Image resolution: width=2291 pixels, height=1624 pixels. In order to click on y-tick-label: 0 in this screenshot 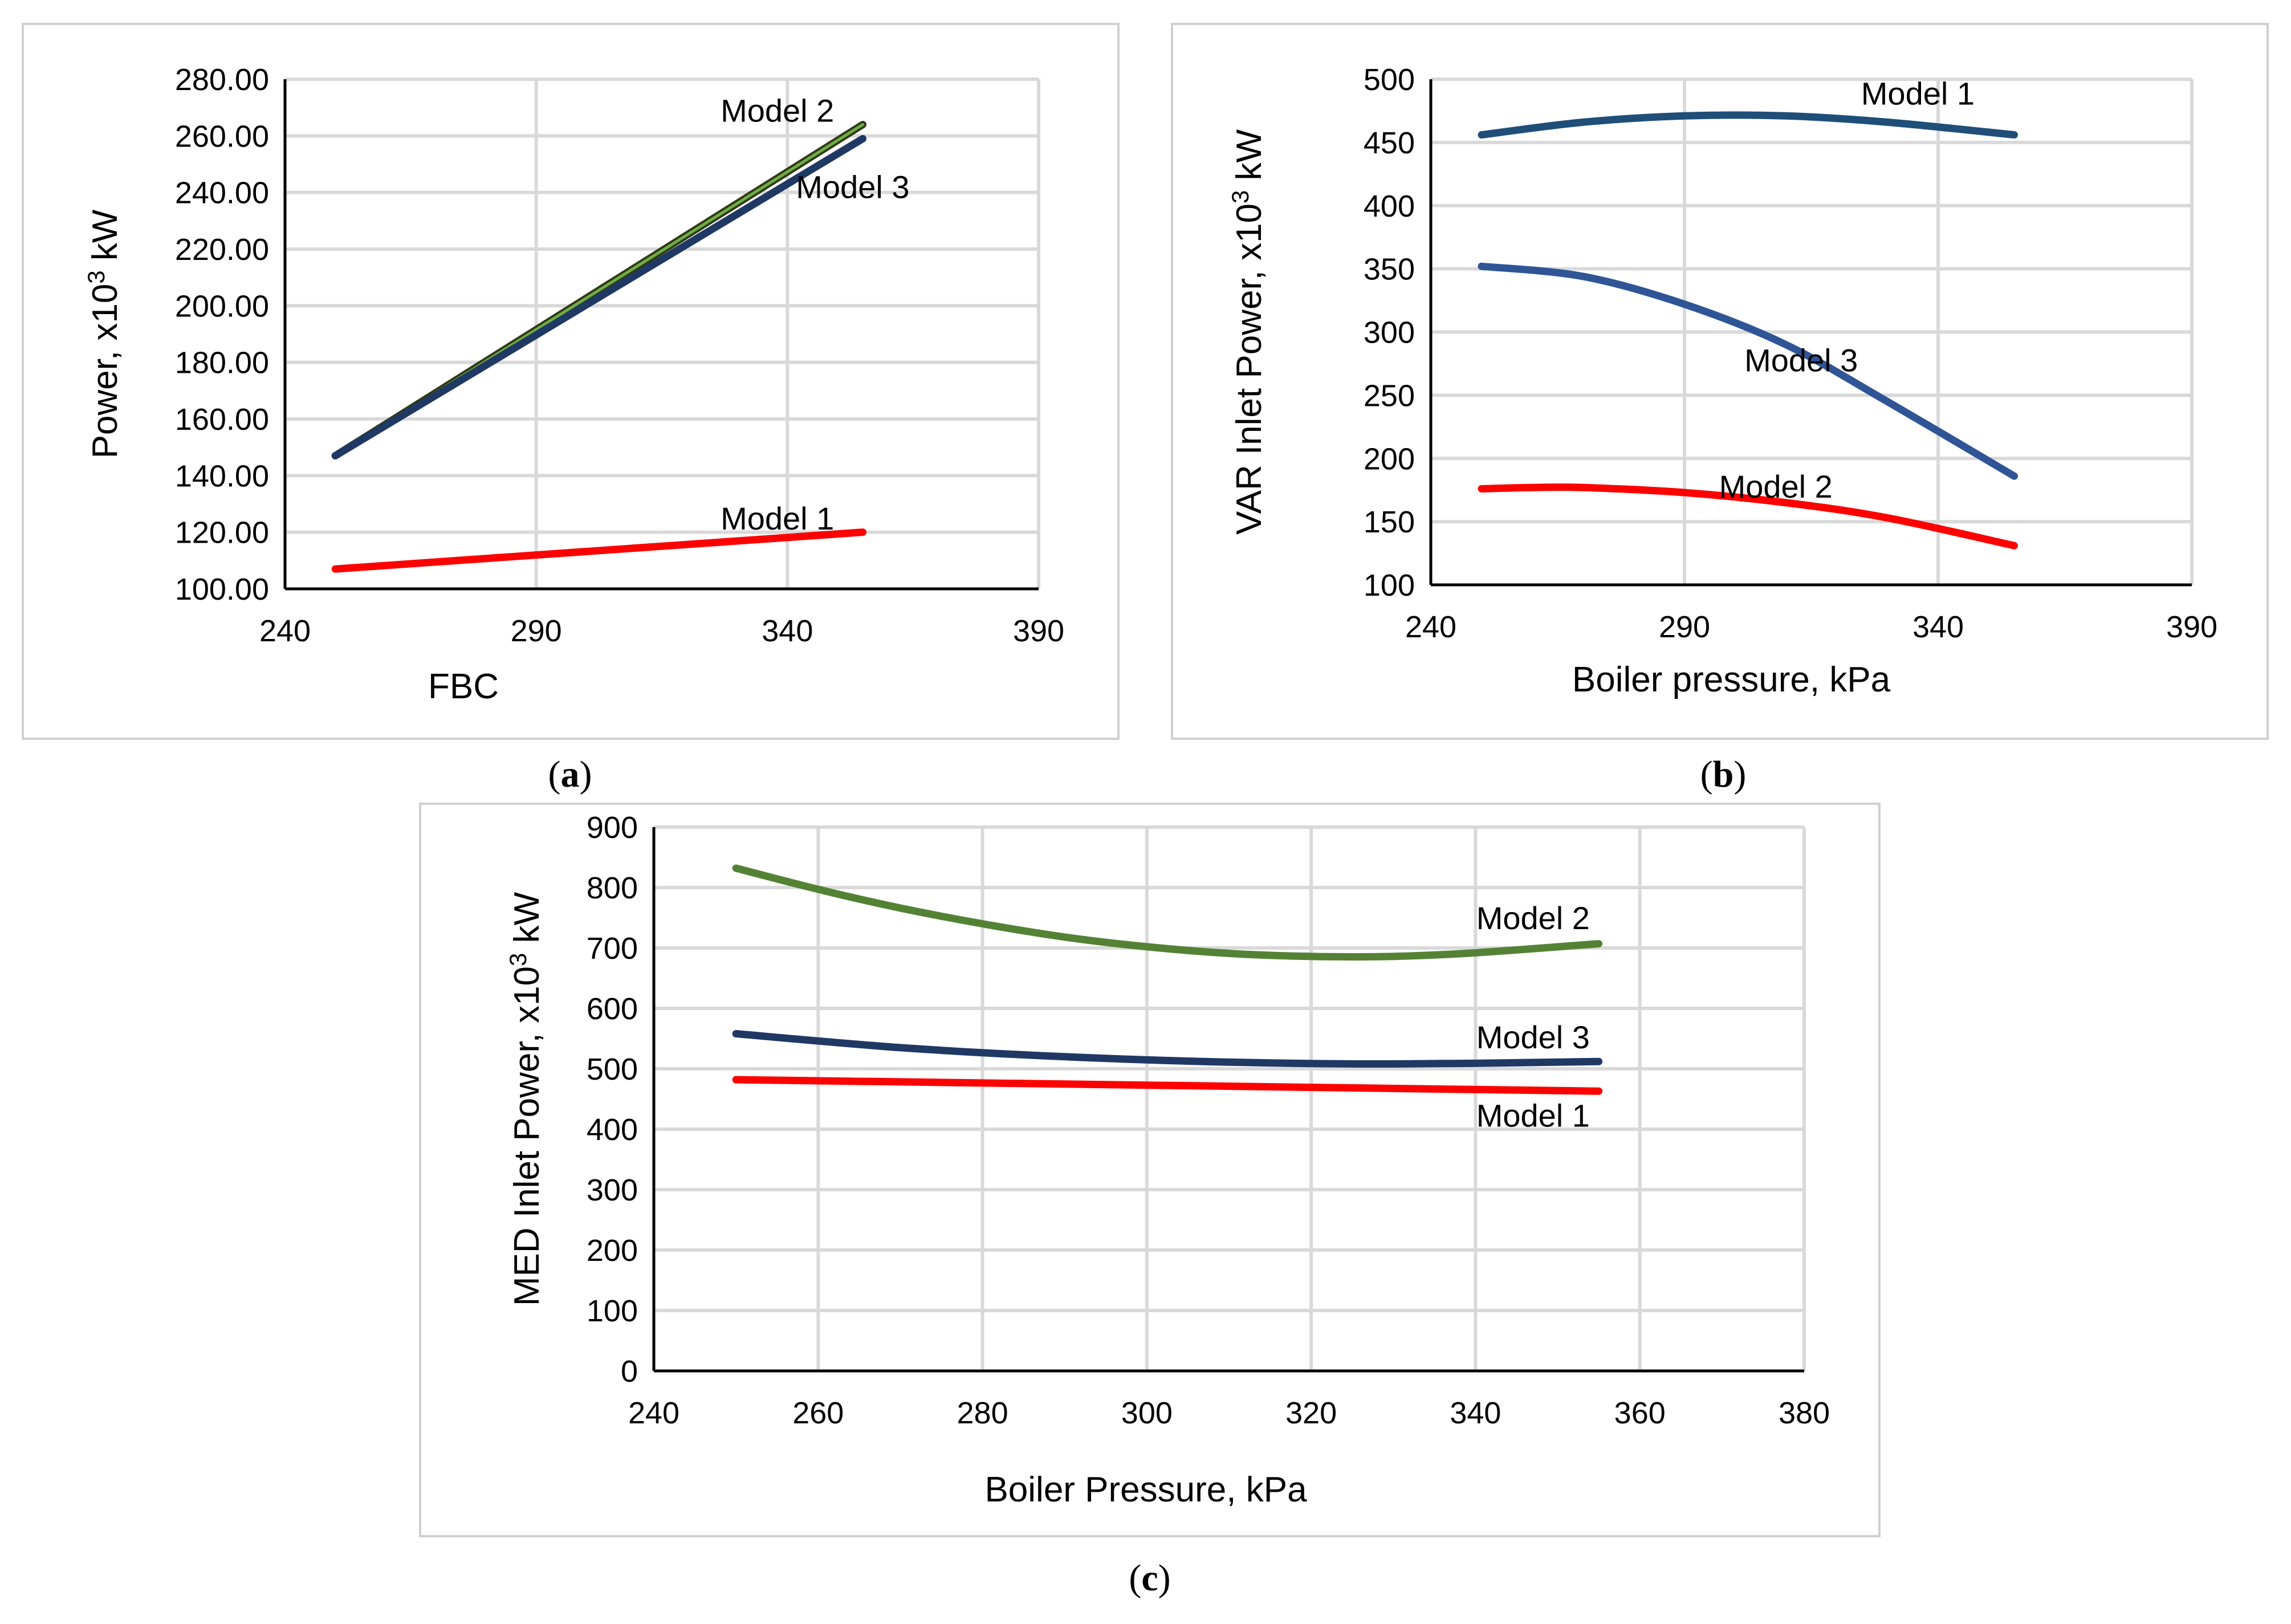, I will do `click(629, 1371)`.